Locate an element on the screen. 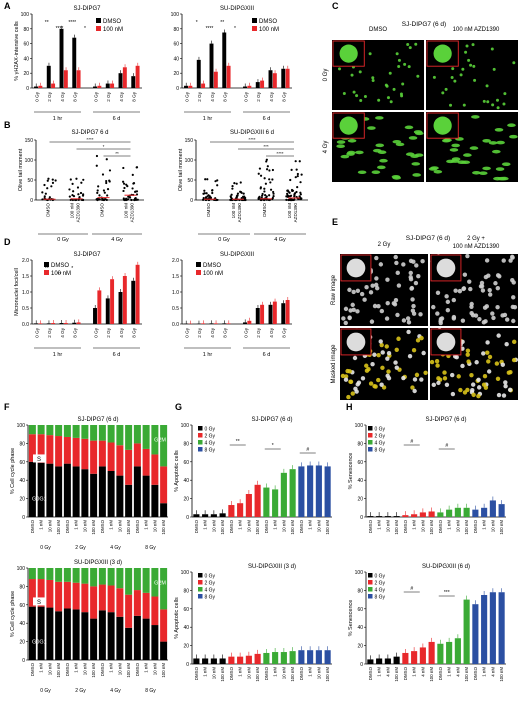 The height and width of the screenshot is (704, 520). image-title: SJ-DIPG7 (6 d) is located at coordinates (428, 238).